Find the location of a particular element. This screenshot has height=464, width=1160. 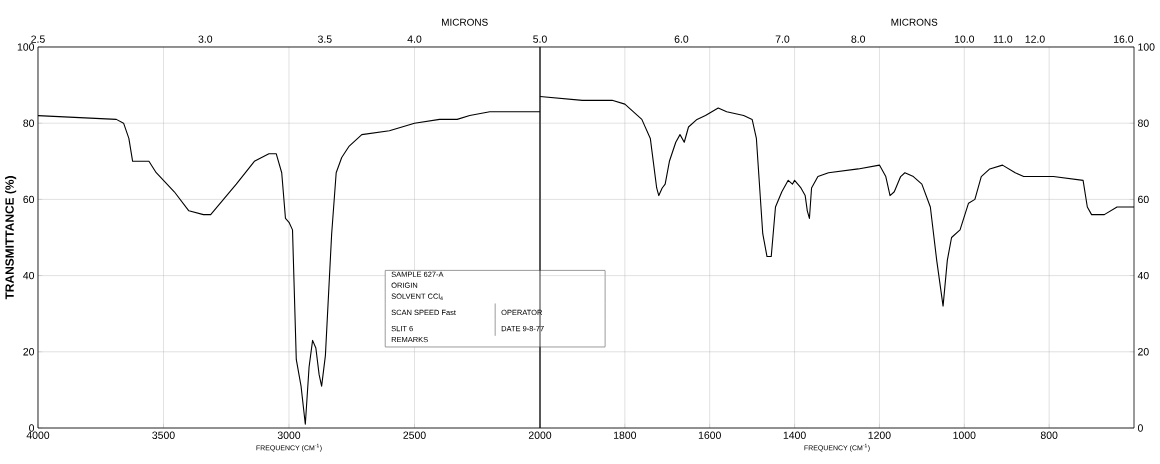

y2-tick-label: 0 is located at coordinates (1140, 428).